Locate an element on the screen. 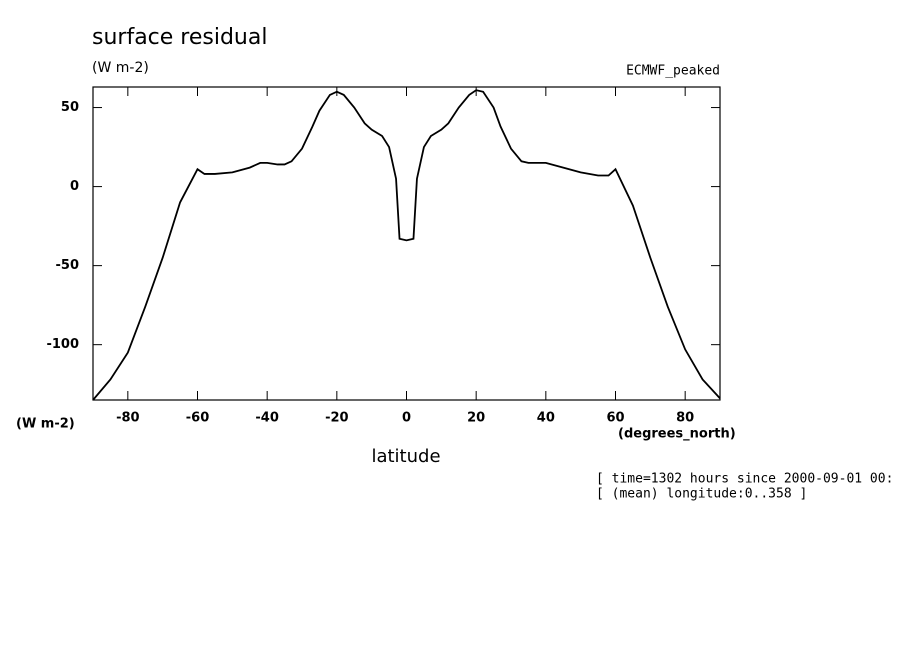  x-tick-label: -20 is located at coordinates (337, 418).